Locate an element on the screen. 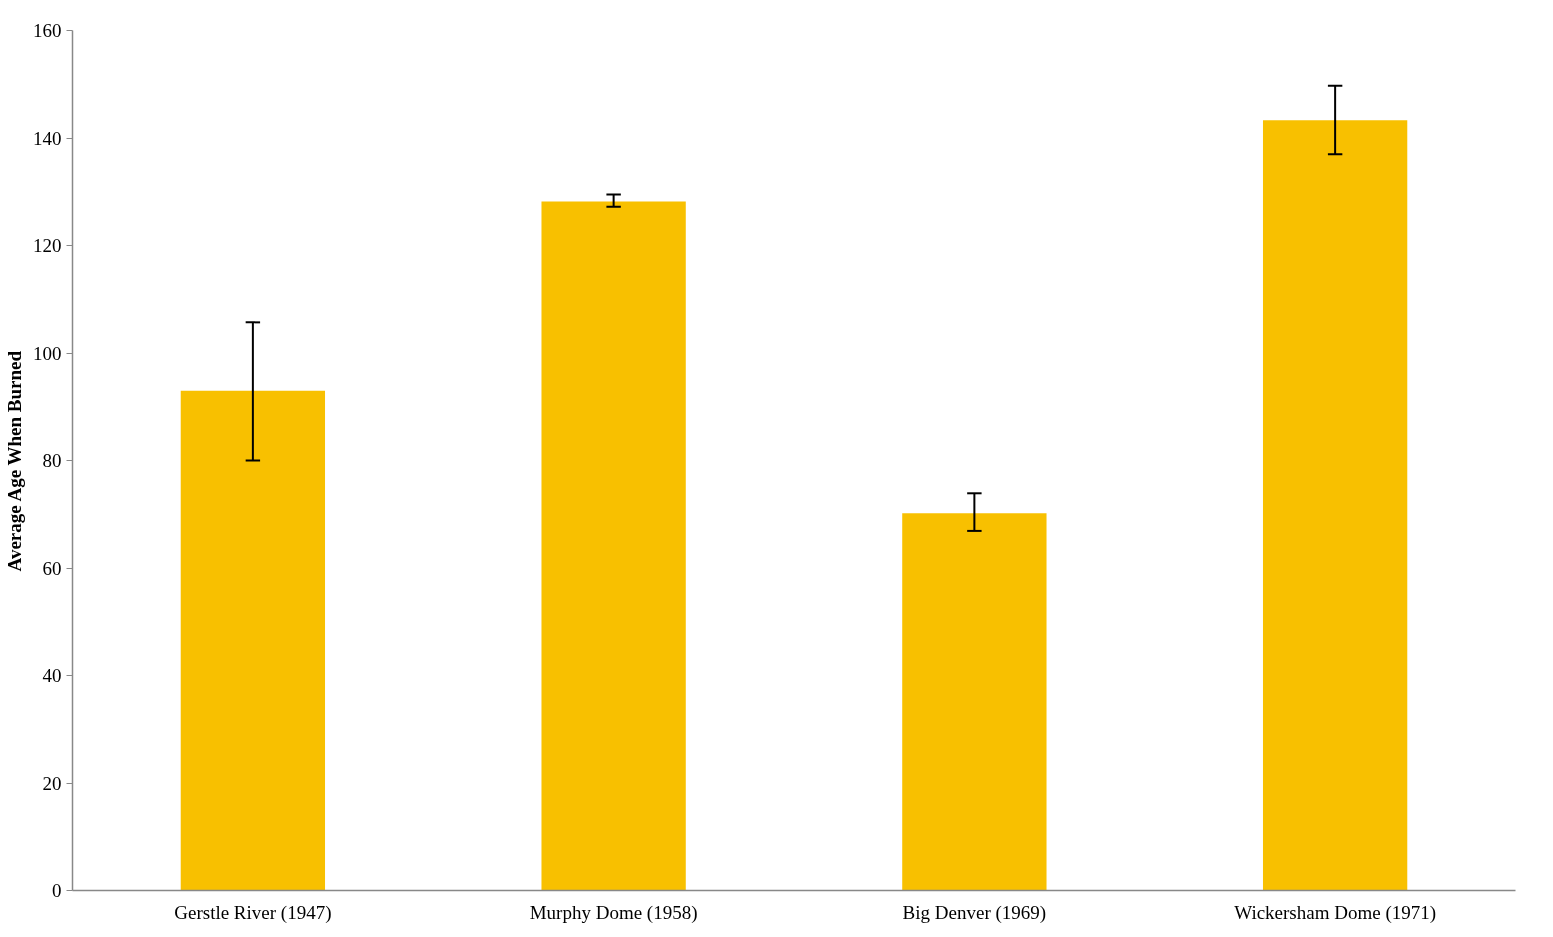 The height and width of the screenshot is (937, 1553). x-tick-label: Wickersham Dome (1971) is located at coordinates (1335, 912).